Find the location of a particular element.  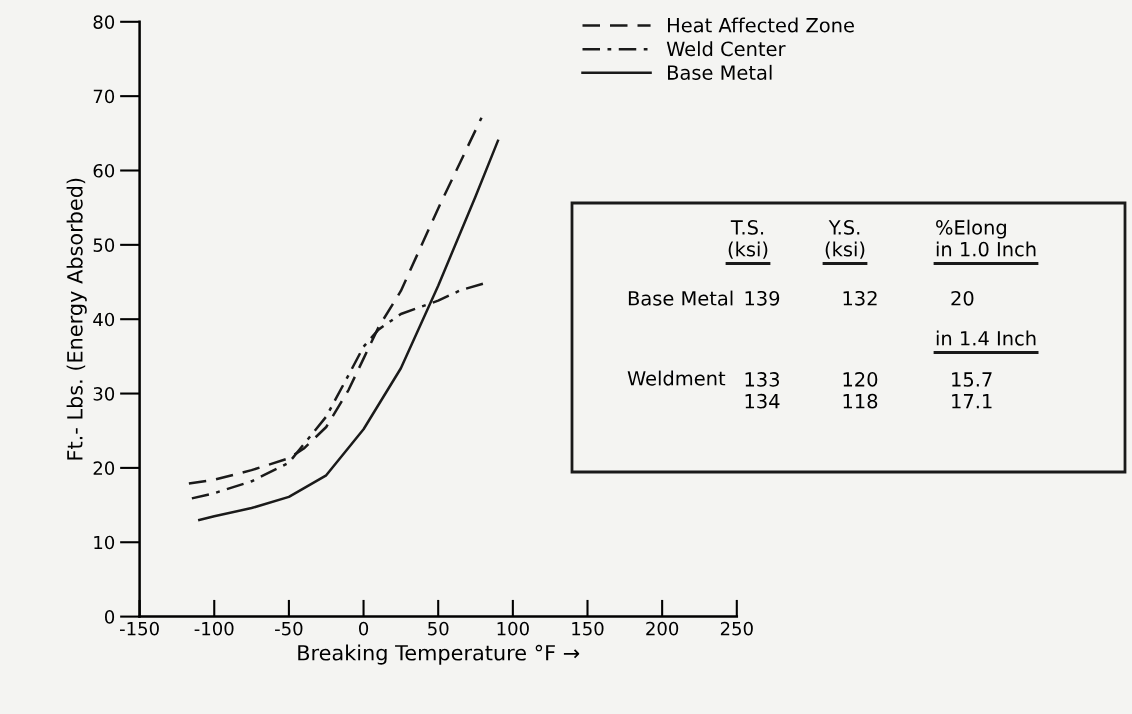

x-tick-label: -100 is located at coordinates (214, 628).